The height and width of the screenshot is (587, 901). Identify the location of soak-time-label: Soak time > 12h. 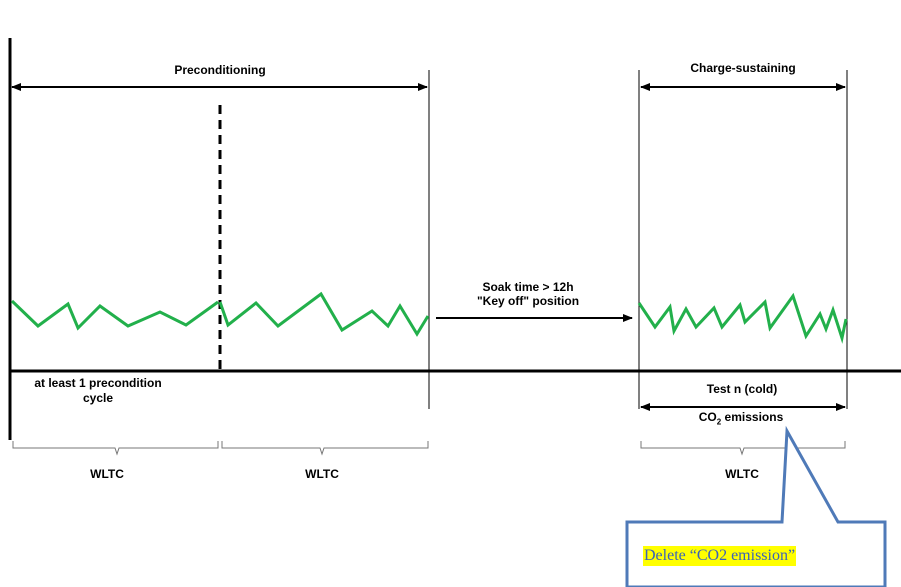
(528, 287).